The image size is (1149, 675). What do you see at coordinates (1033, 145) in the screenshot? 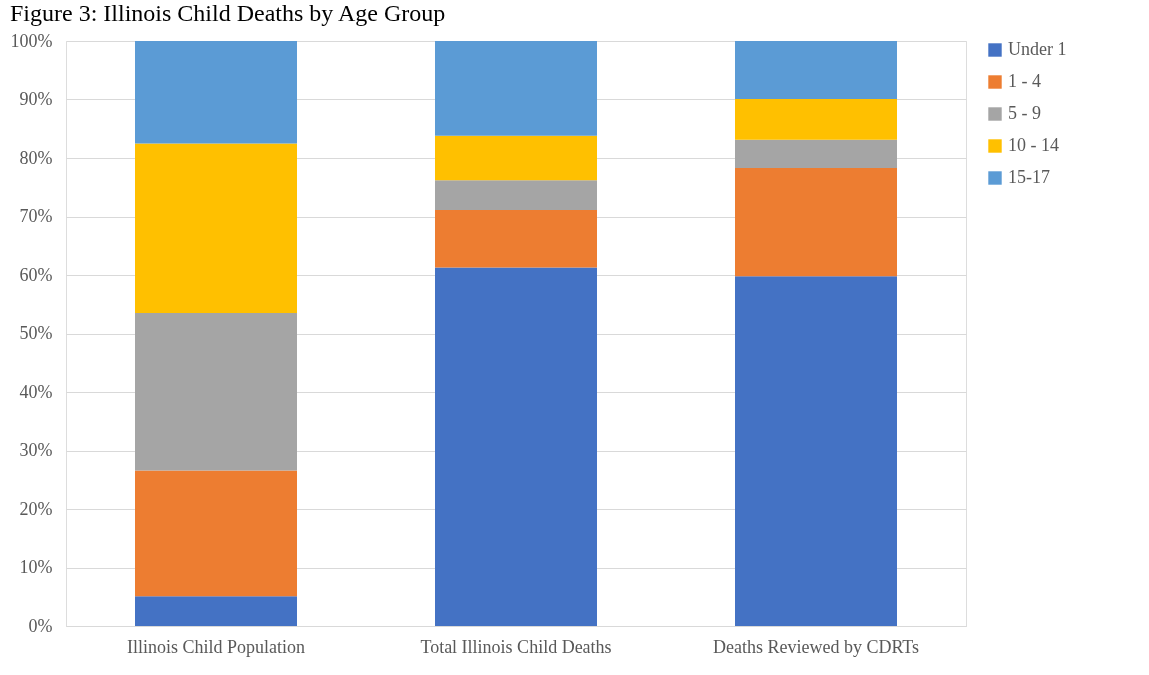
I see `legend-label: 10 - 14` at bounding box center [1033, 145].